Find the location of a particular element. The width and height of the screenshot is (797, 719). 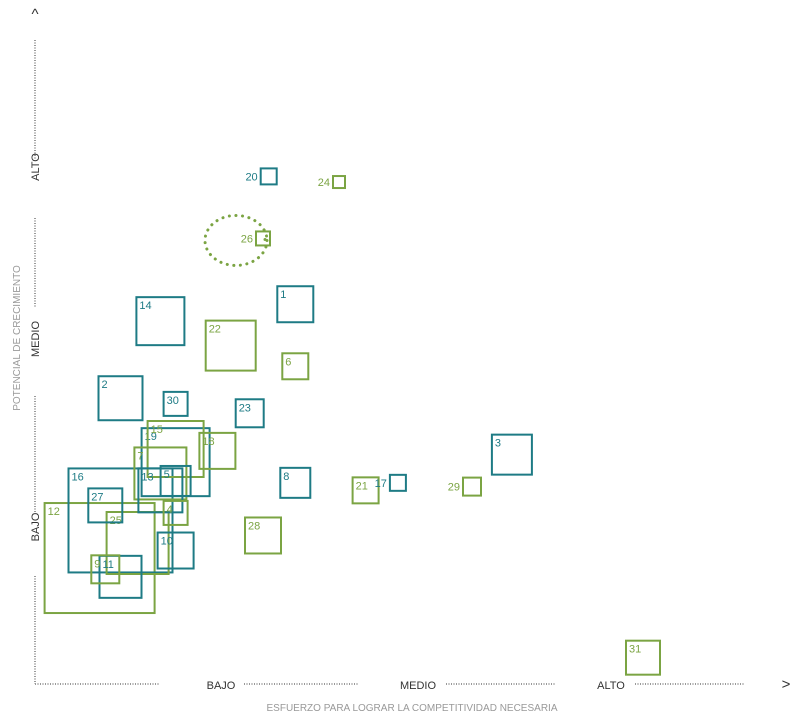

bubble-label: 23 is located at coordinates (245, 408).